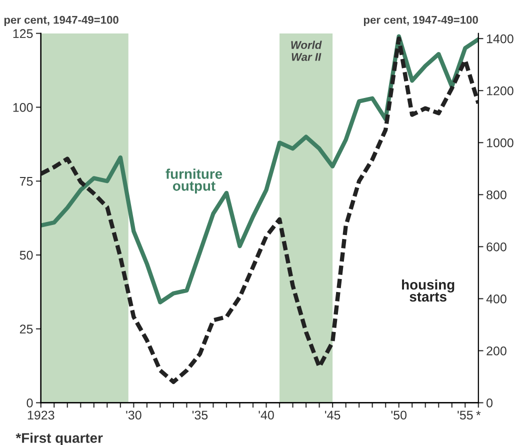  What do you see at coordinates (266, 415) in the screenshot?
I see `x-tick-label: '40` at bounding box center [266, 415].